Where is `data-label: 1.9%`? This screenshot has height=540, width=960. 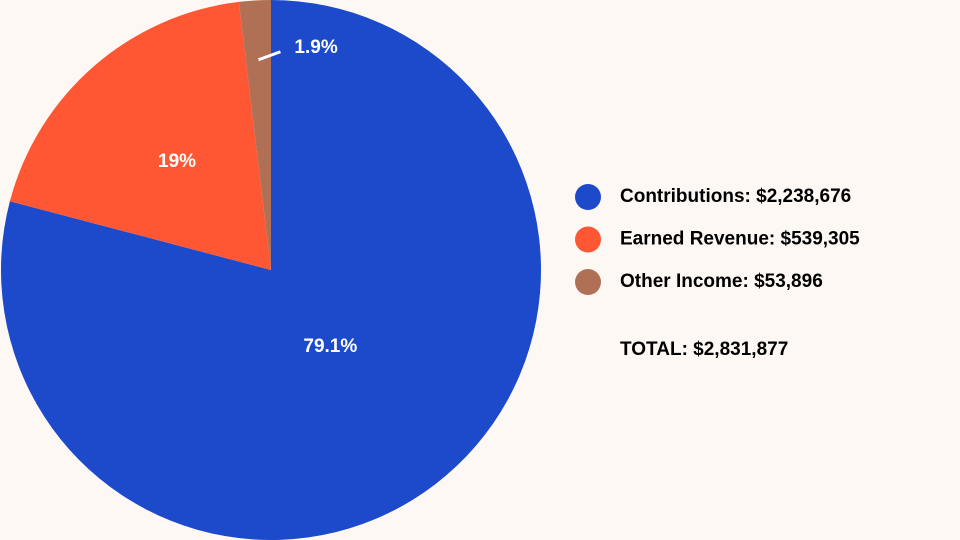 data-label: 1.9% is located at coordinates (315, 47).